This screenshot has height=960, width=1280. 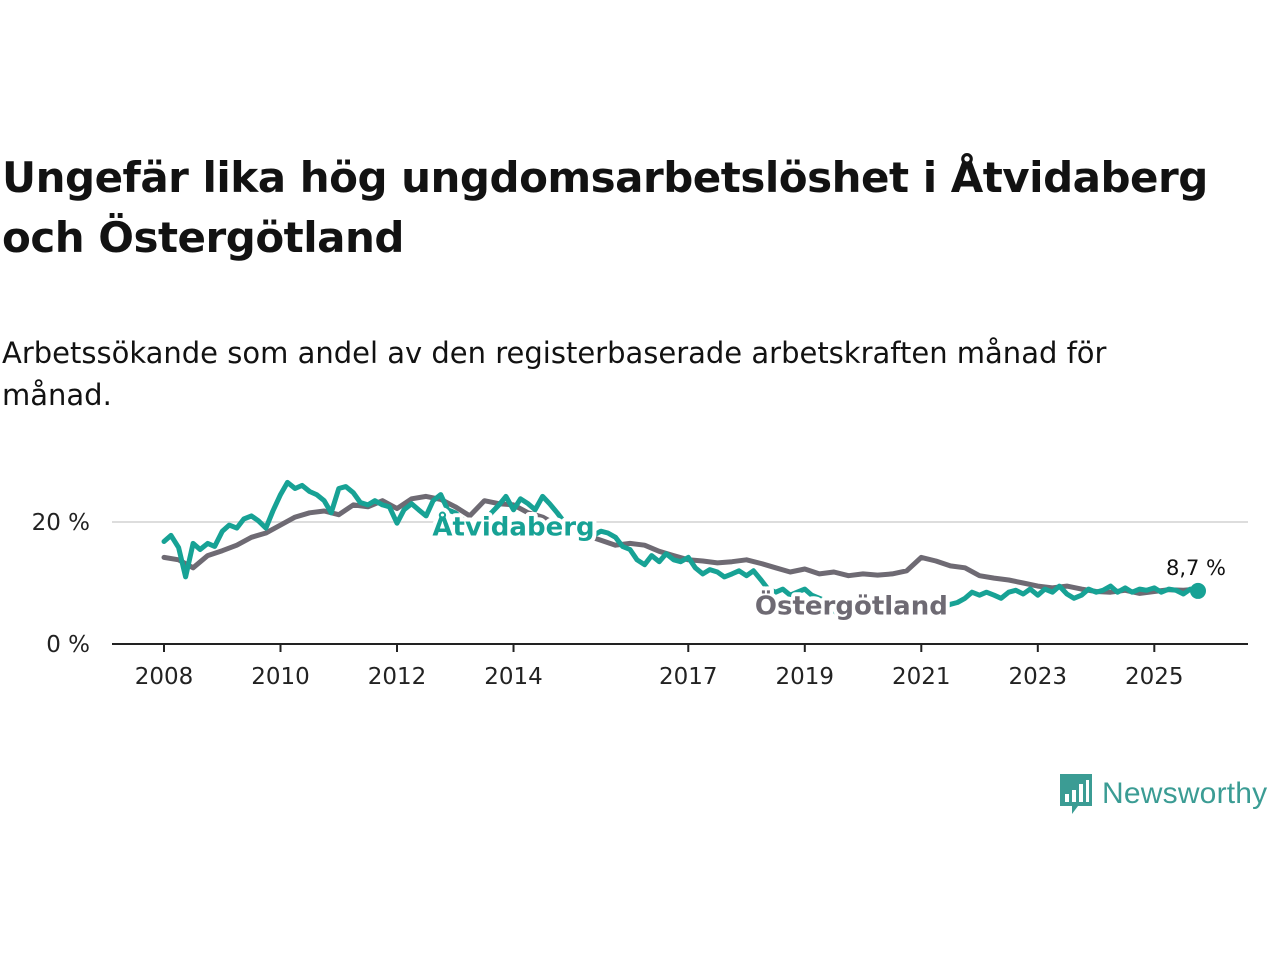 What do you see at coordinates (1198, 590) in the screenshot?
I see `end-point-marker` at bounding box center [1198, 590].